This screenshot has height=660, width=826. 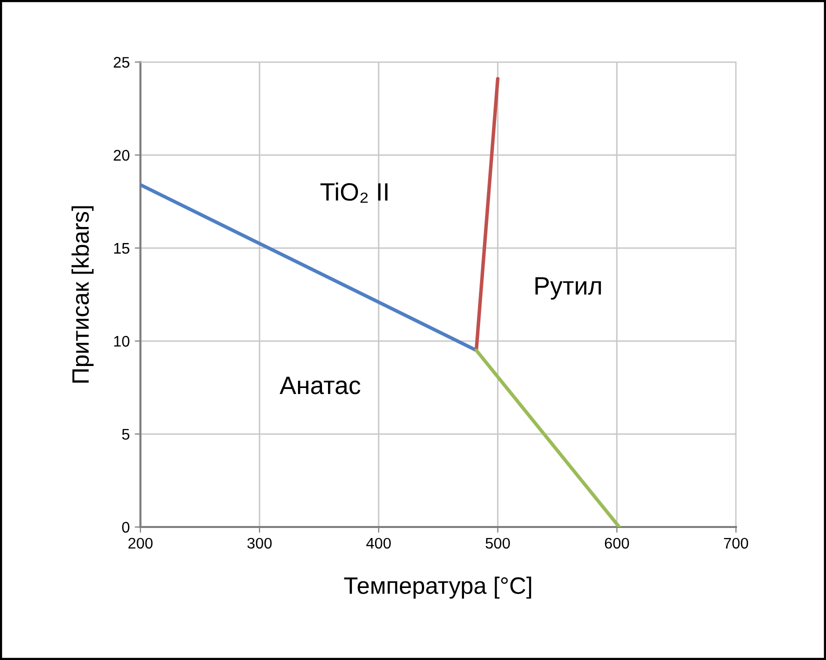 I want to click on annotation: Анатас, so click(x=320, y=385).